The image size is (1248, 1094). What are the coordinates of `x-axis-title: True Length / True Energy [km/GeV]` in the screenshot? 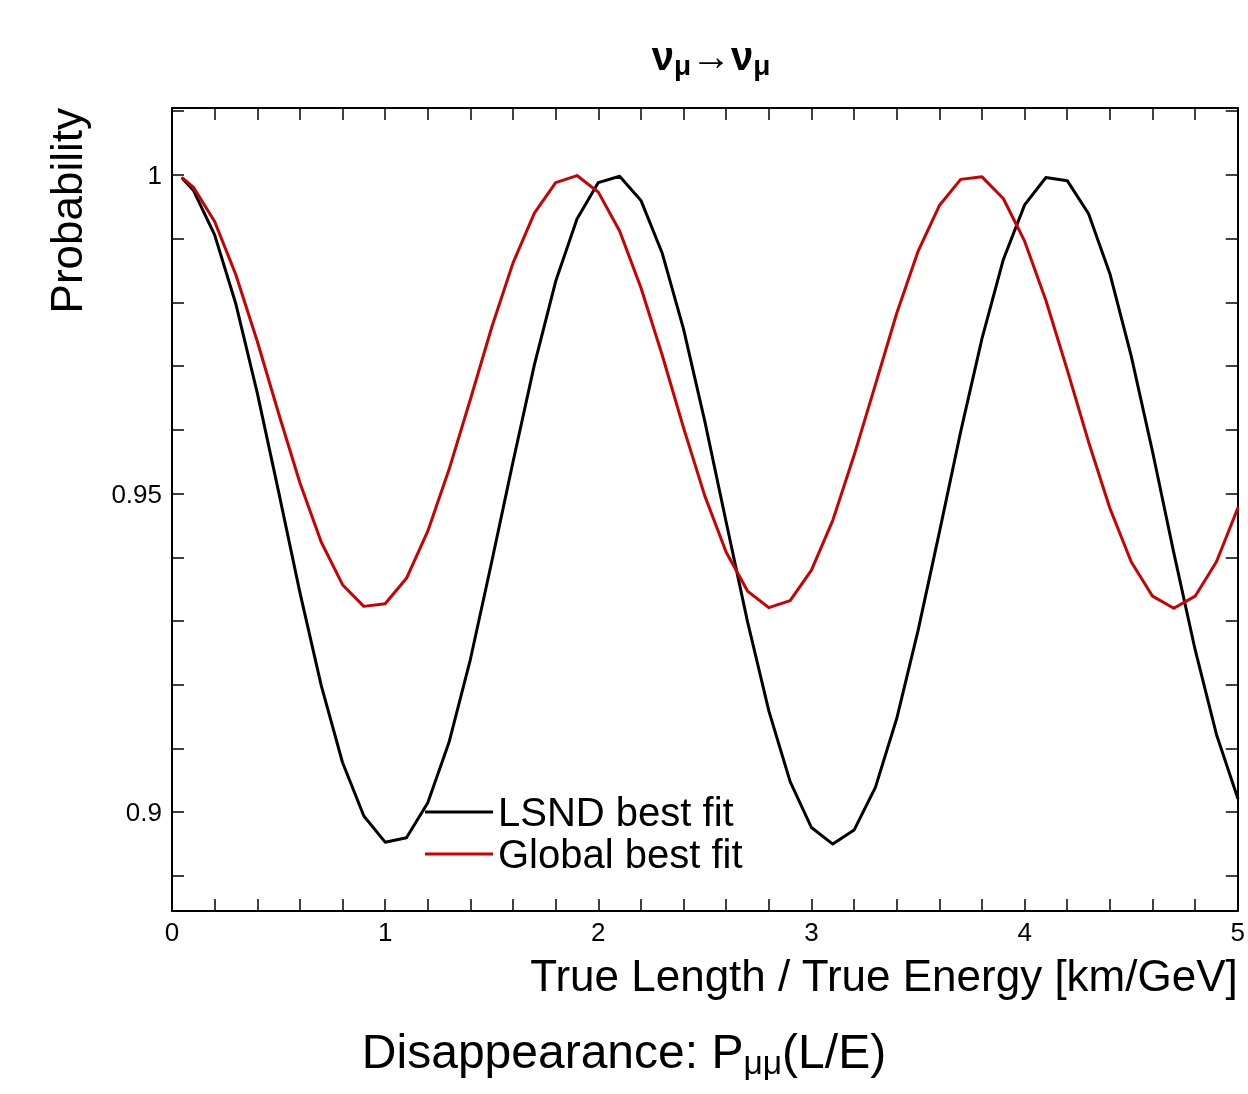 It's located at (884, 975).